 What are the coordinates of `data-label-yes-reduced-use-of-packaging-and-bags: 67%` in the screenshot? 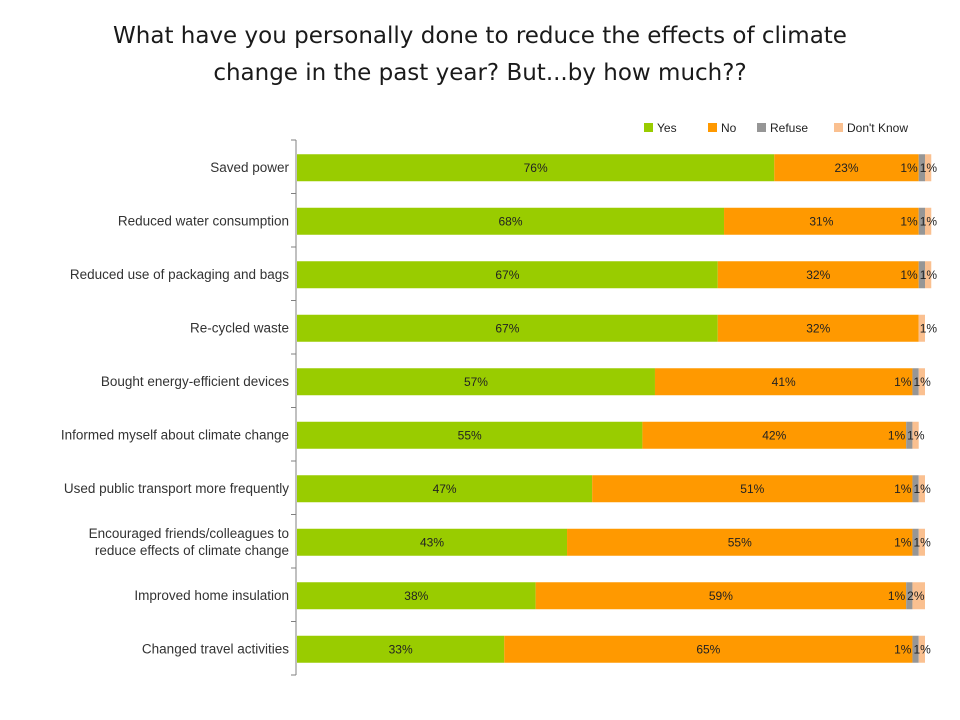 It's located at (507, 275).